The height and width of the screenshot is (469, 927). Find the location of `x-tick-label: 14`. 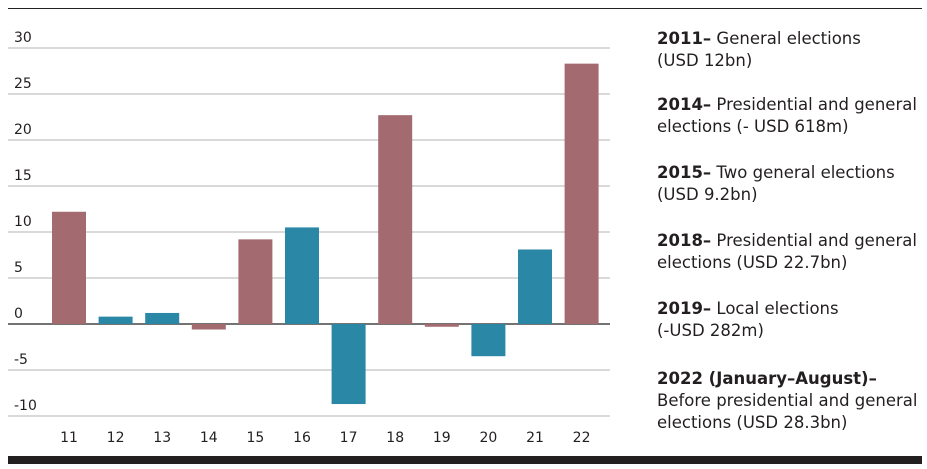

x-tick-label: 14 is located at coordinates (209, 438).